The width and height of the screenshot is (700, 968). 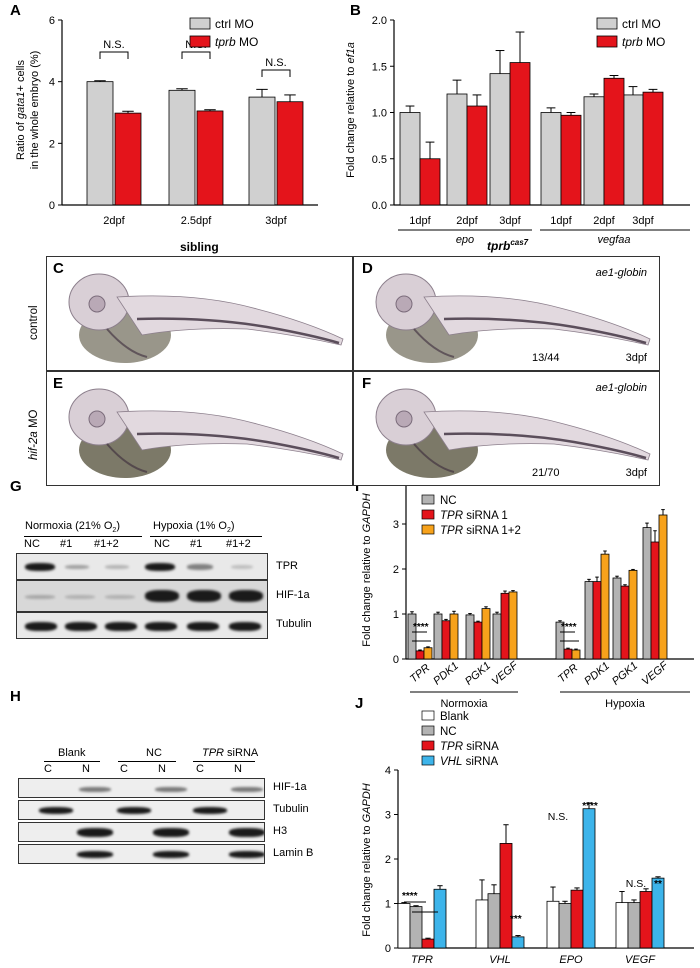 What do you see at coordinates (234, 24) in the screenshot?
I see `legend-label: ctrl MO` at bounding box center [234, 24].